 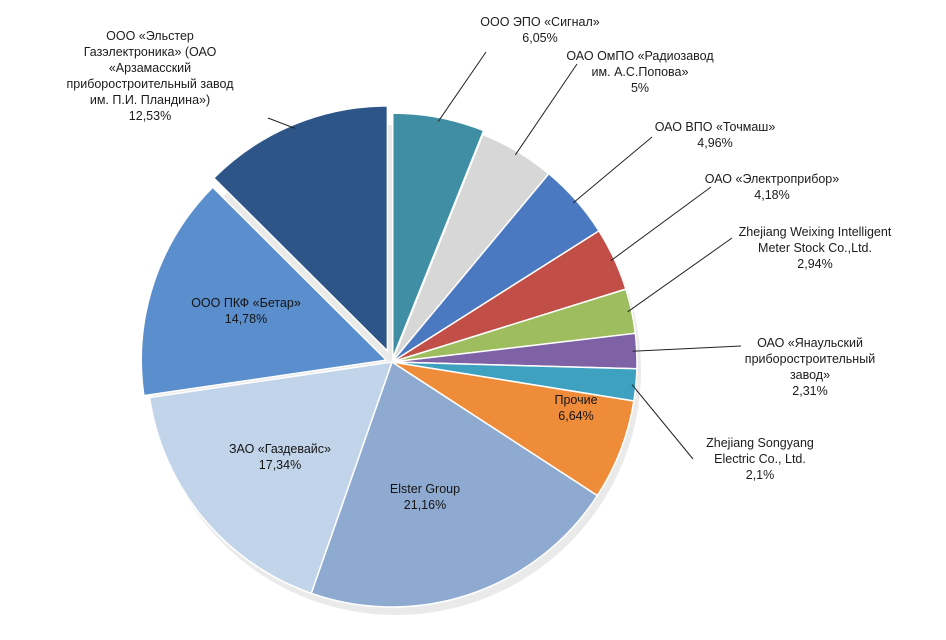 What do you see at coordinates (640, 88) in the screenshot?
I see `pie-label-radiozavod-line-2: 5%` at bounding box center [640, 88].